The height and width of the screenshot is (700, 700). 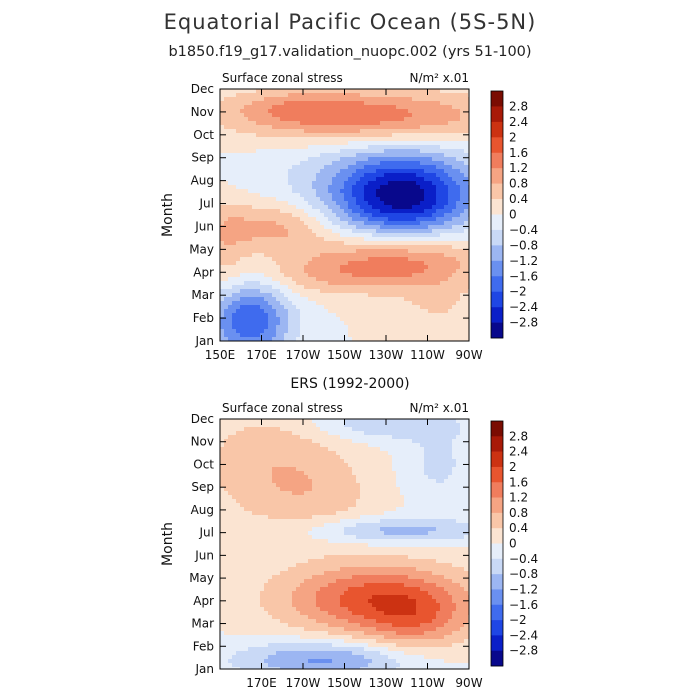 What do you see at coordinates (349, 384) in the screenshot?
I see `panel-2-title: ERS (1992-2000)` at bounding box center [349, 384].